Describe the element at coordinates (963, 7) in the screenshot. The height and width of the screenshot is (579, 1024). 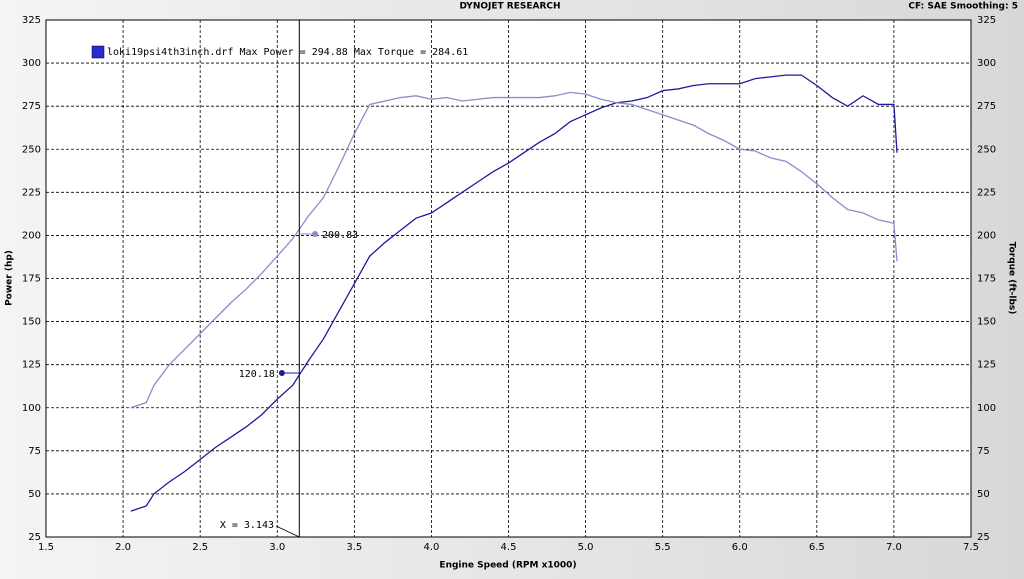
I see `subtitle: CF: SAE Smoothing: 5` at that location.